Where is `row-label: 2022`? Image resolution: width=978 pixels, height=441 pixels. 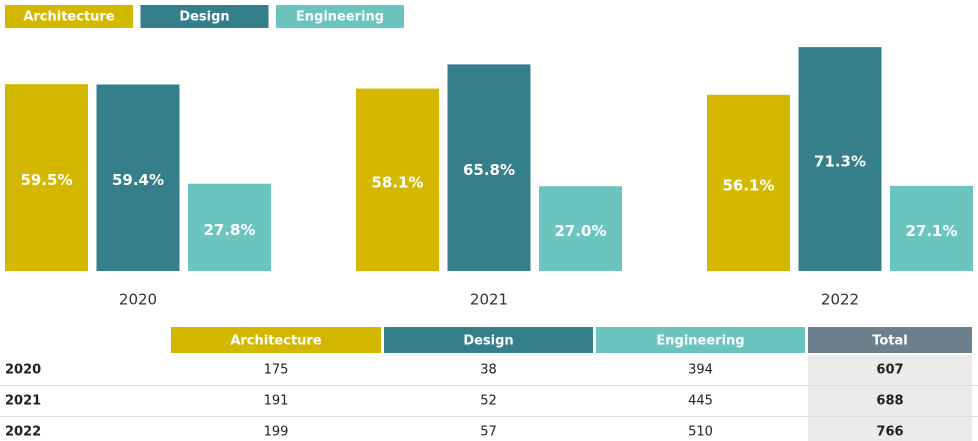 row-label: 2022 is located at coordinates (23, 432).